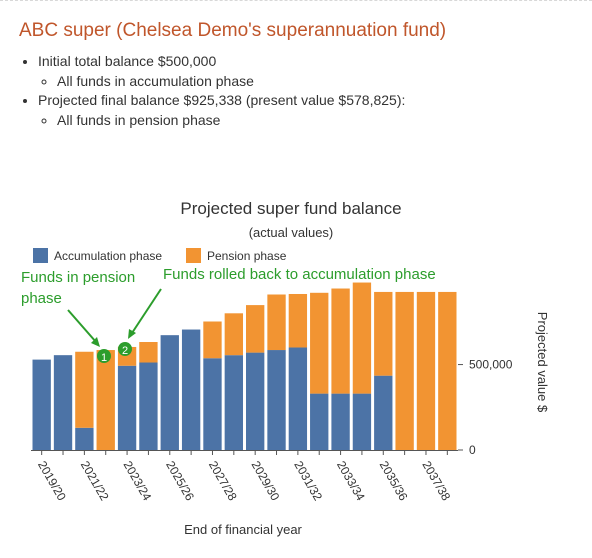 The height and width of the screenshot is (558, 592). I want to click on legend-swatch-accumulation, so click(40, 255).